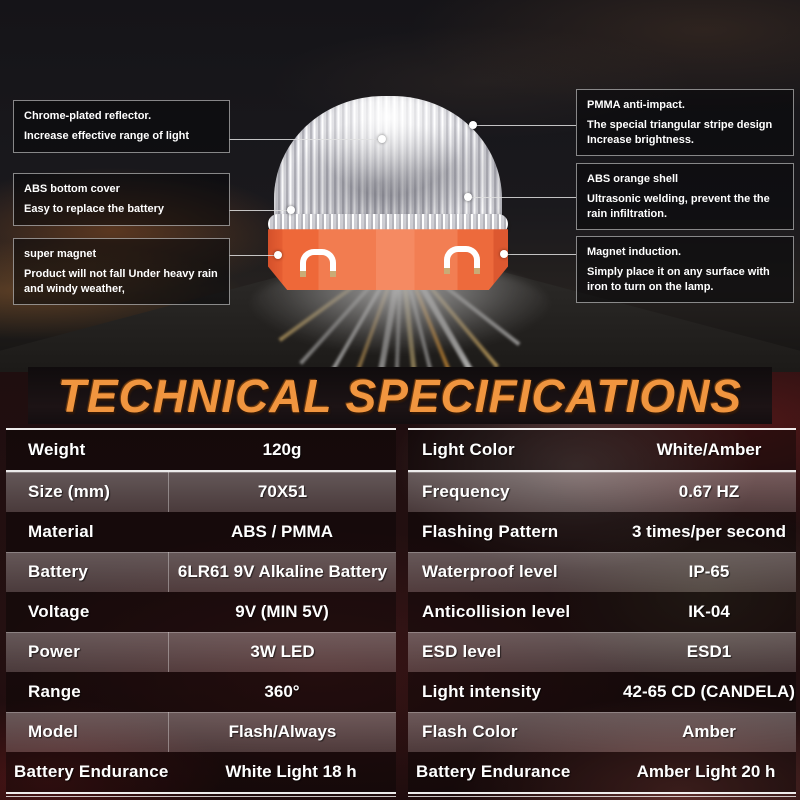  I want to click on spec-label: Weight, so click(57, 449).